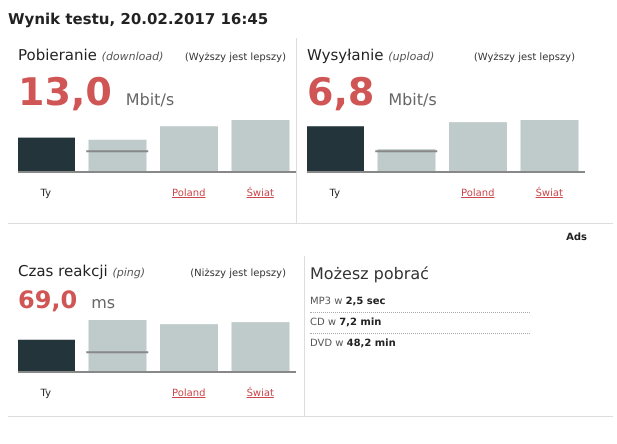 The width and height of the screenshot is (617, 444). Describe the element at coordinates (82, 271) in the screenshot. I see `chart-title: Czas reakcji (ping)` at that location.